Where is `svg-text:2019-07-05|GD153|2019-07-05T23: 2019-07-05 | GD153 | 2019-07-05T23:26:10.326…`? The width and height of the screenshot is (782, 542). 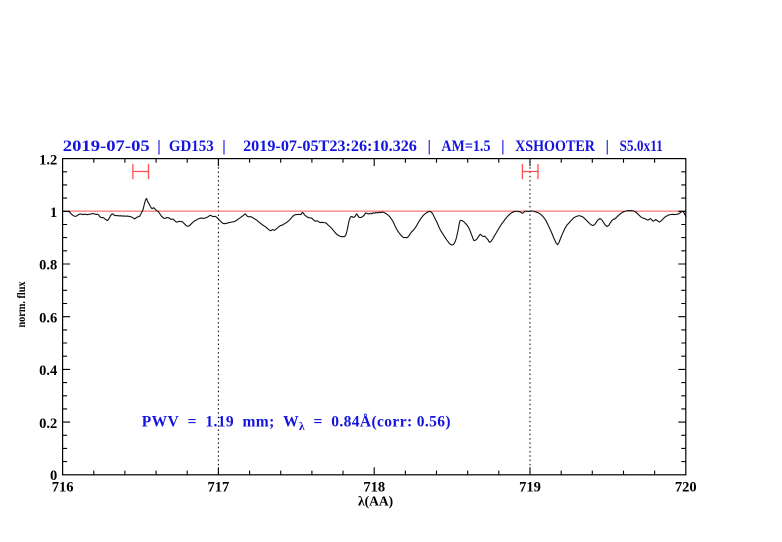 svg-text:2019-07-05|GD153|2019-07-05T23: 2019-07-05 | GD153 | 2019-07-05T23:26:10.326… is located at coordinates (363, 146).